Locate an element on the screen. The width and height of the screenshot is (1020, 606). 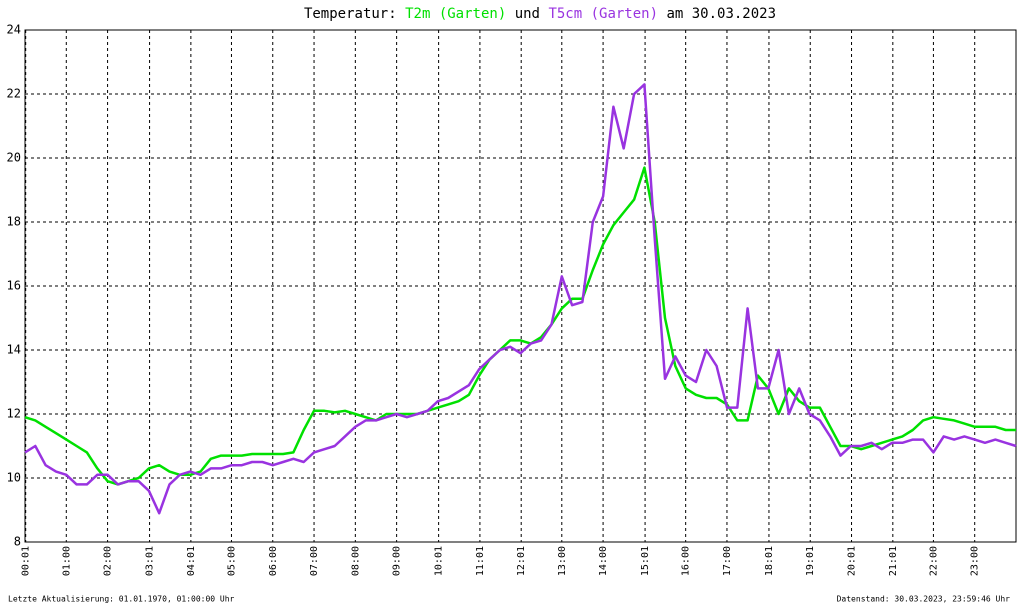
x-tick-label: 19:01 is located at coordinates (810, 561).